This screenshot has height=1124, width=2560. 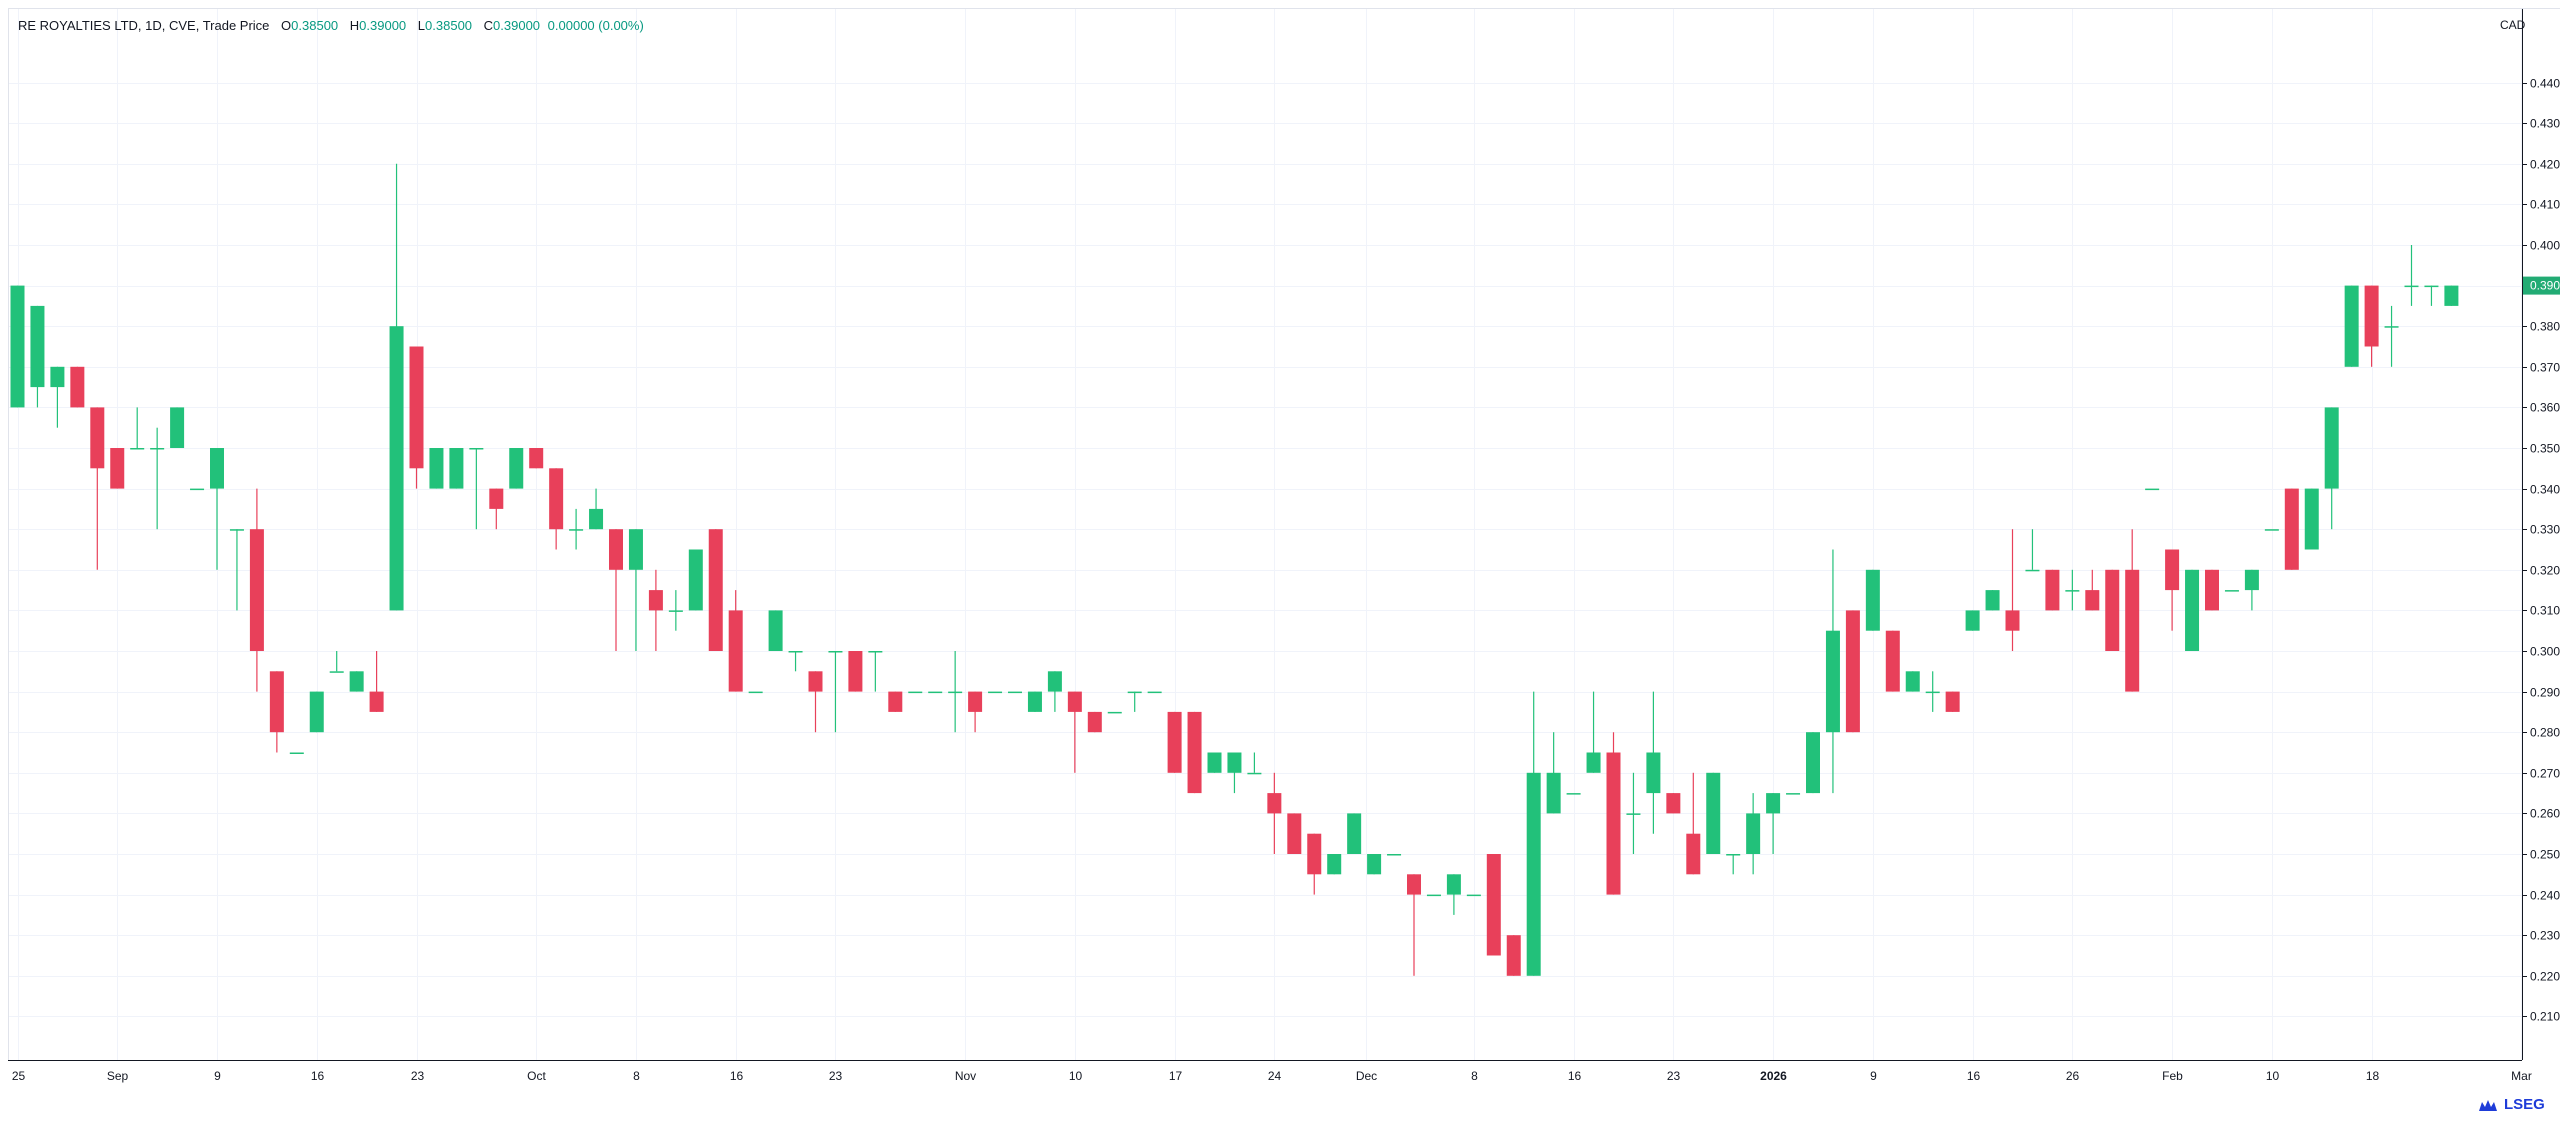 I want to click on y-tick-label: 0.30000, so click(x=2545, y=652).